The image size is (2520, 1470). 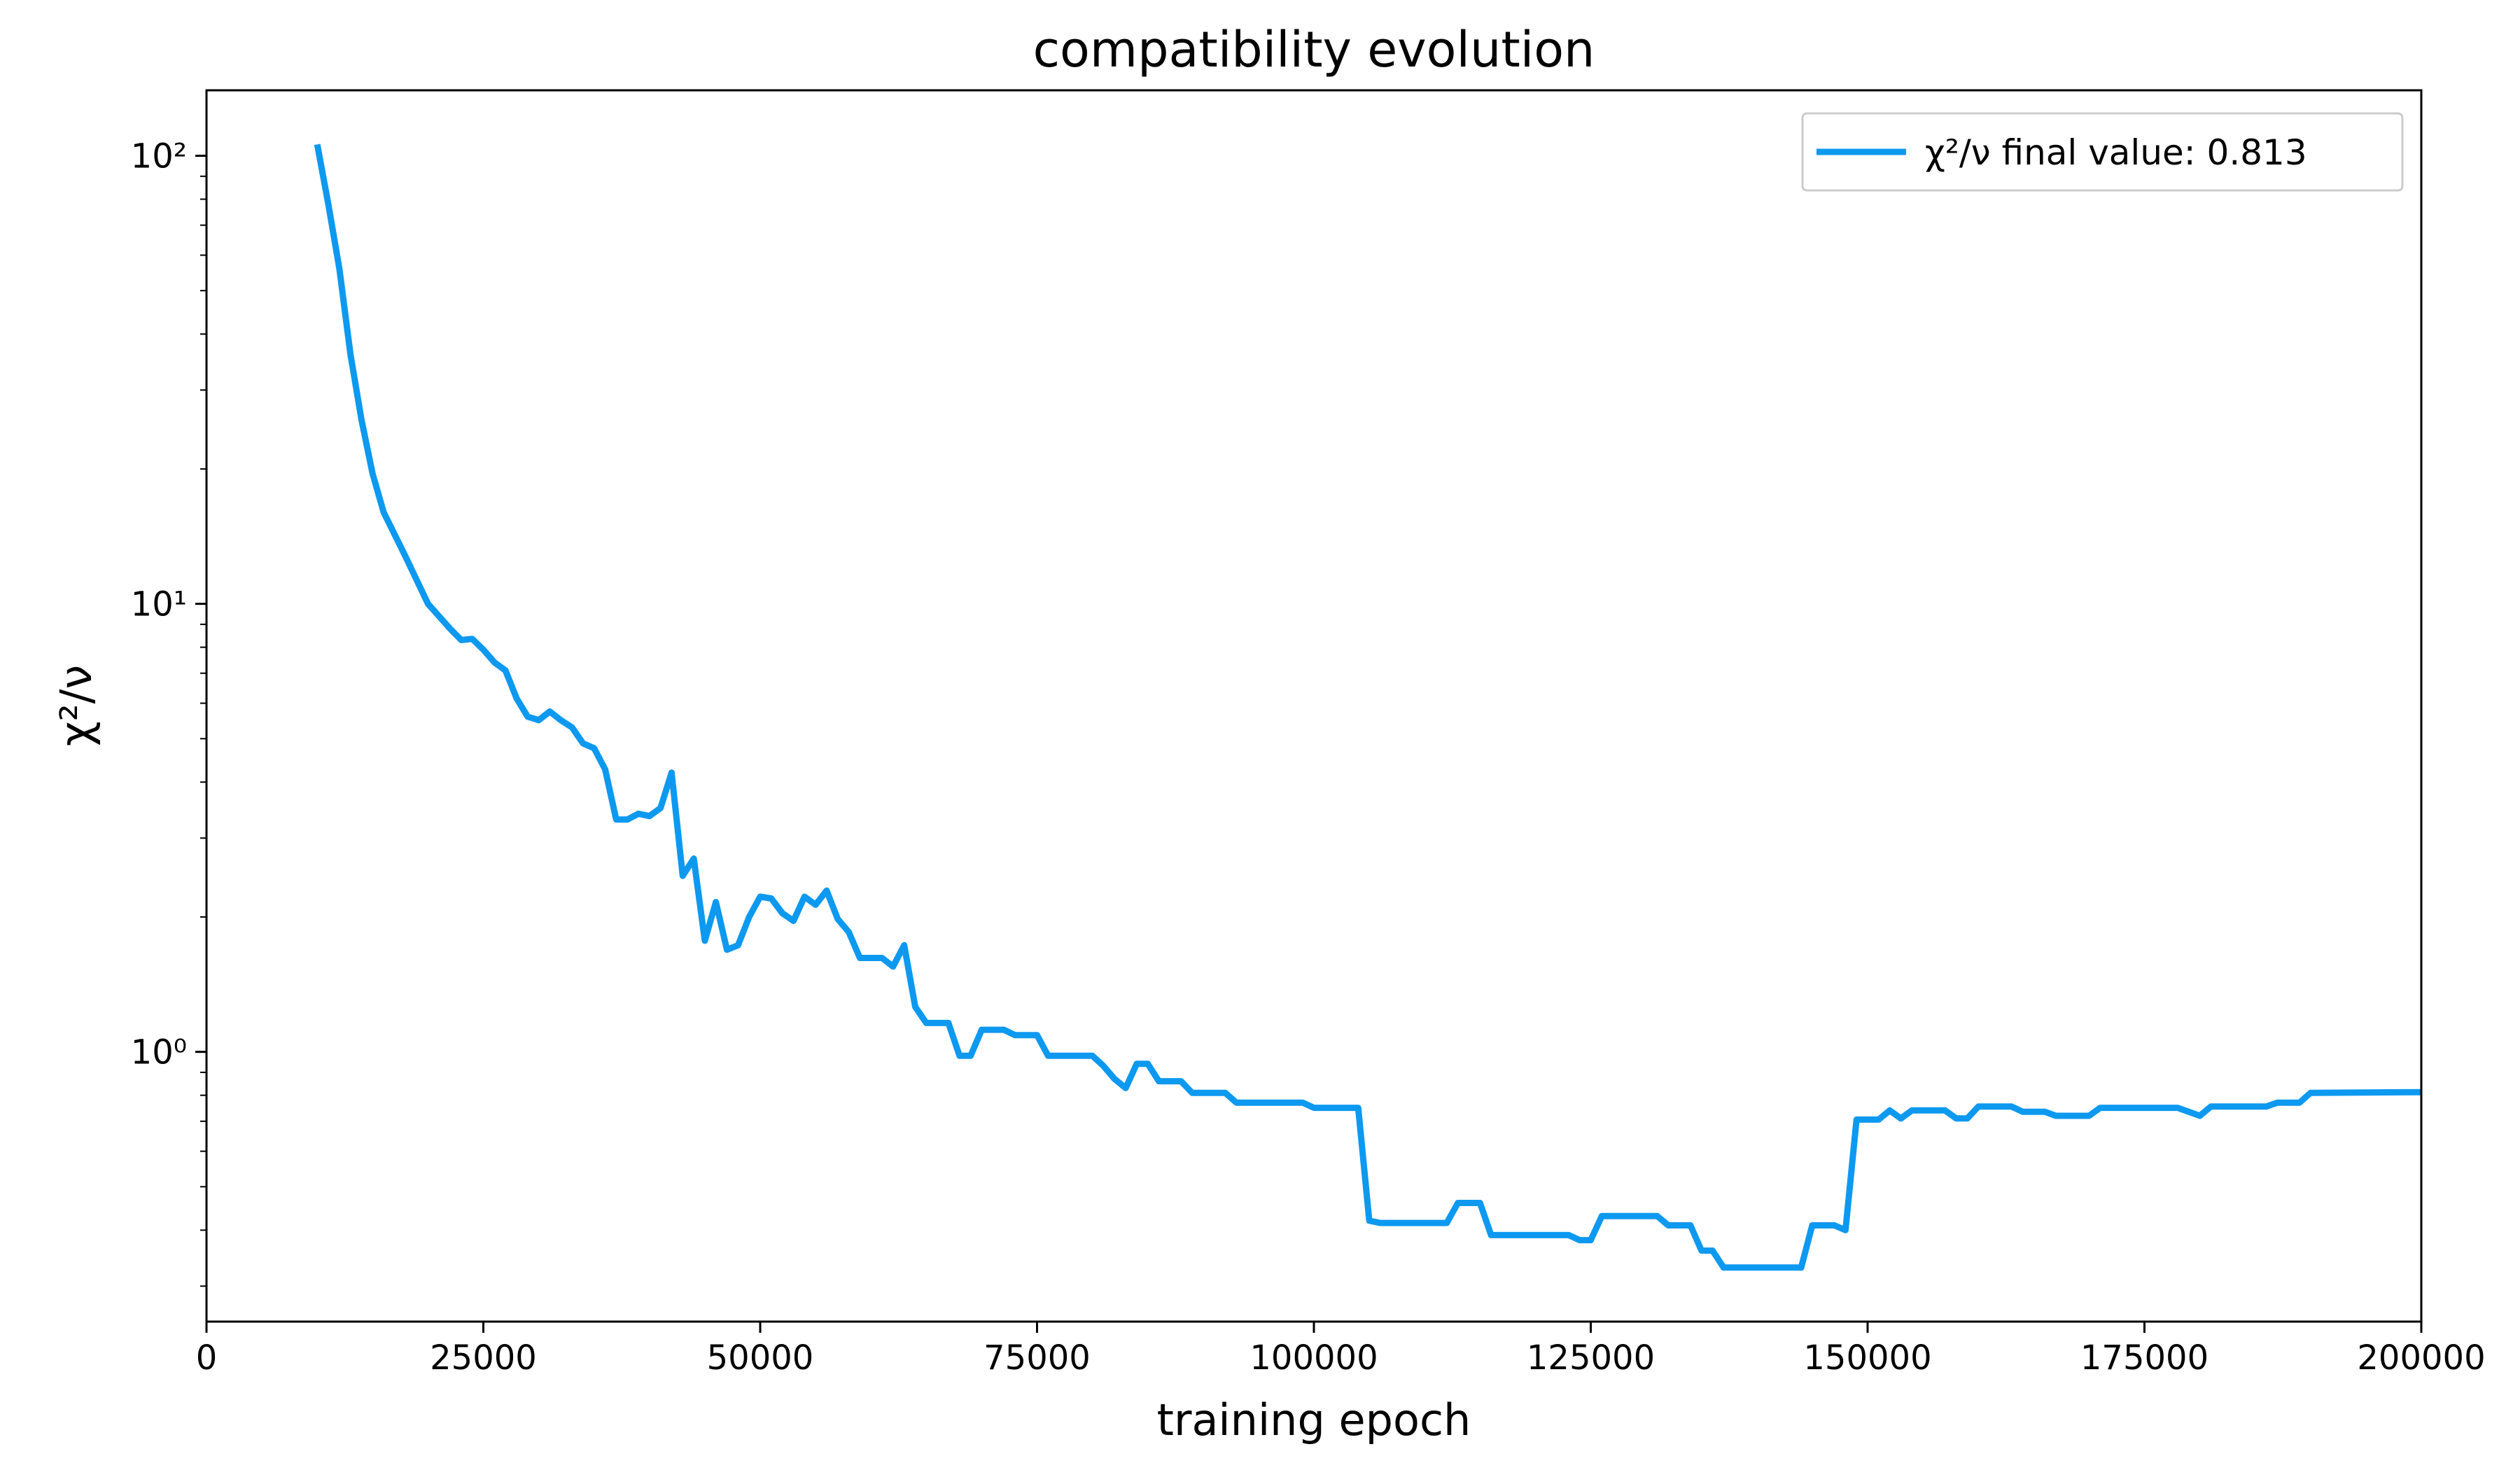 I want to click on legend: χ²/ν final value: 0.813, so click(x=2102, y=152).